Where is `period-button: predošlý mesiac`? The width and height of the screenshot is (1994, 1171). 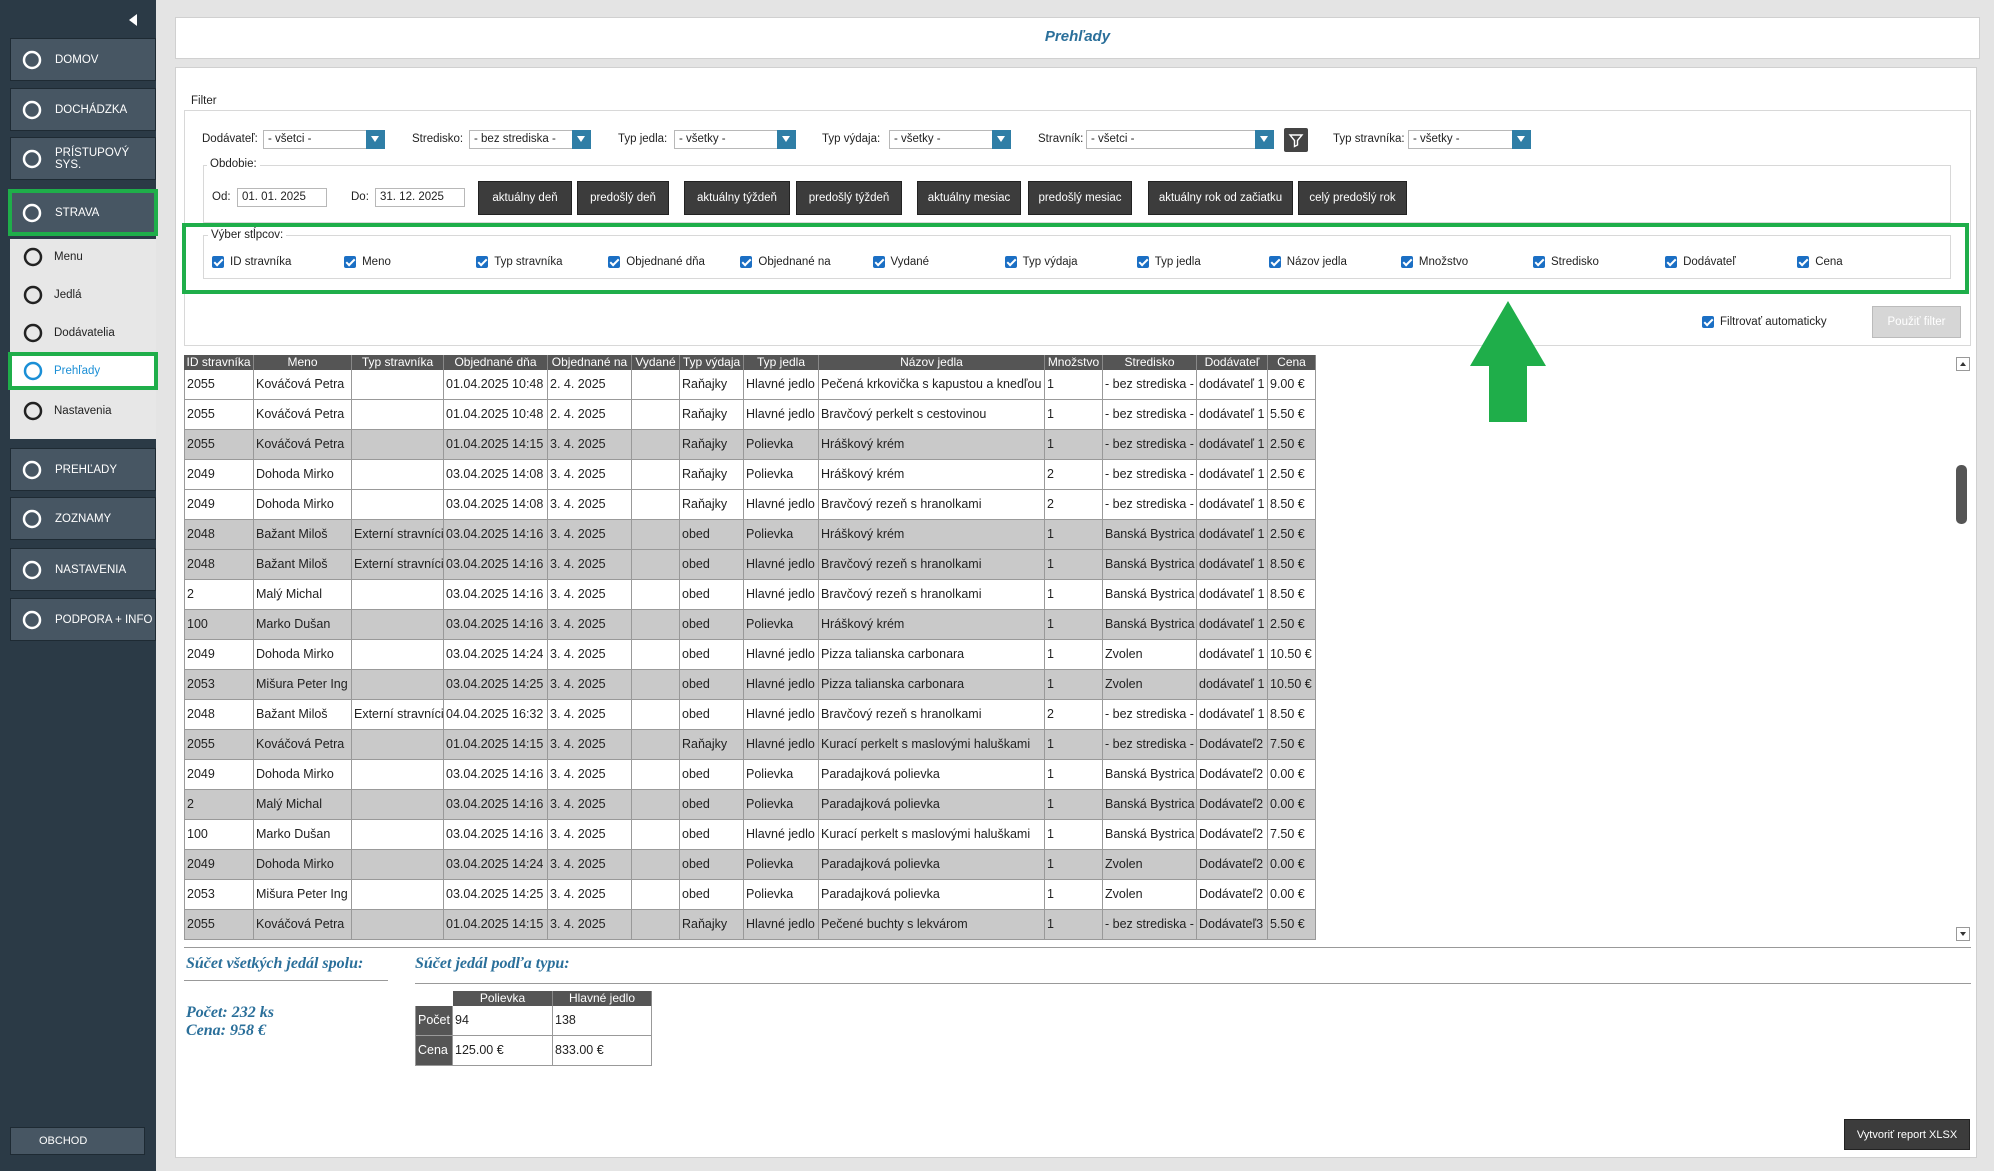 period-button: predošlý mesiac is located at coordinates (1080, 198).